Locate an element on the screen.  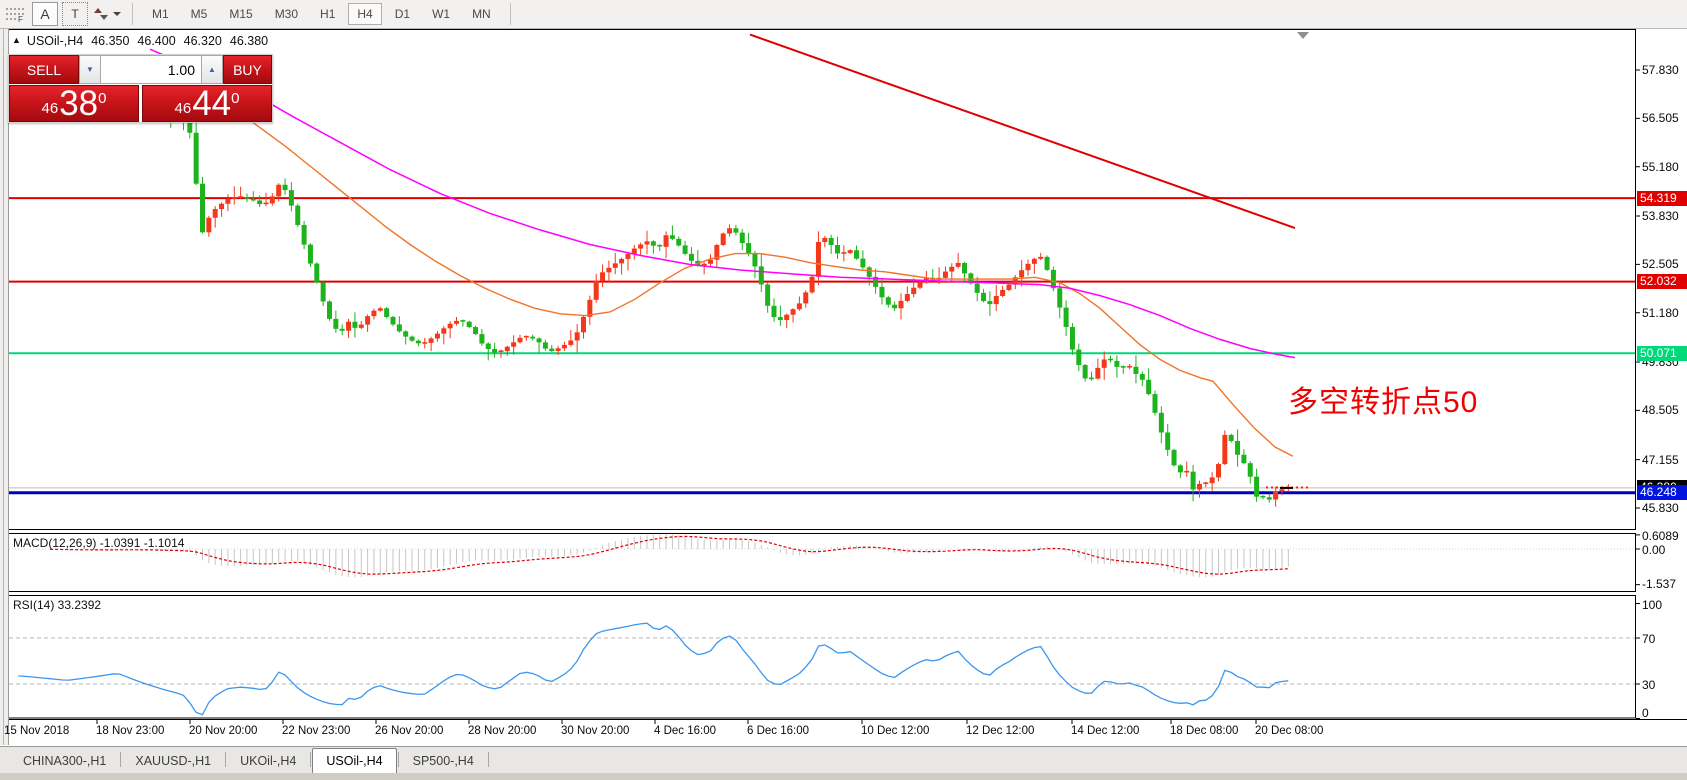
sell-price-point: 0 is located at coordinates (102, 98).